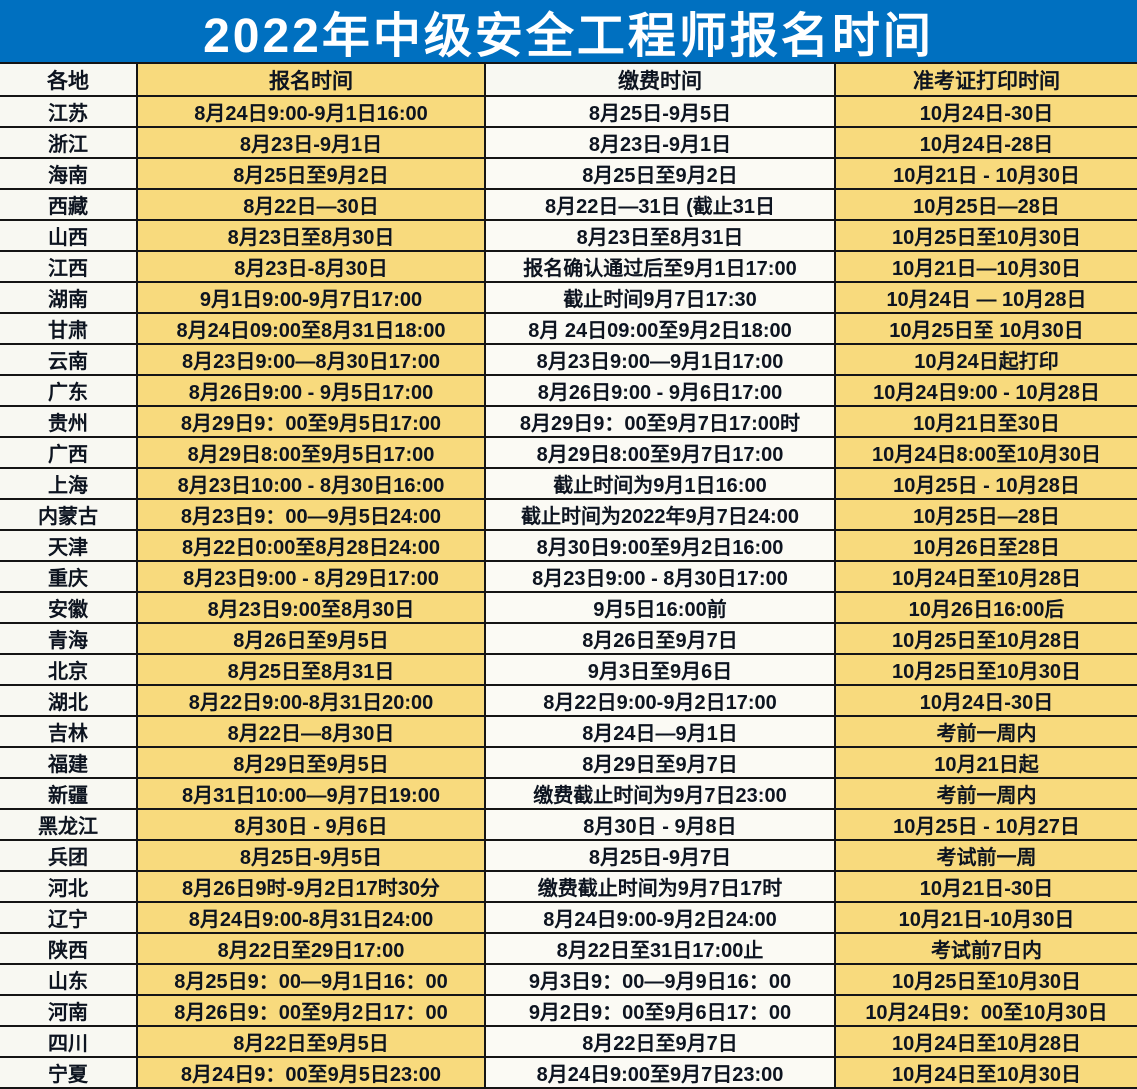  I want to click on register-time-cell: 8月23日9:00 - 8月29日17:00, so click(311, 576).